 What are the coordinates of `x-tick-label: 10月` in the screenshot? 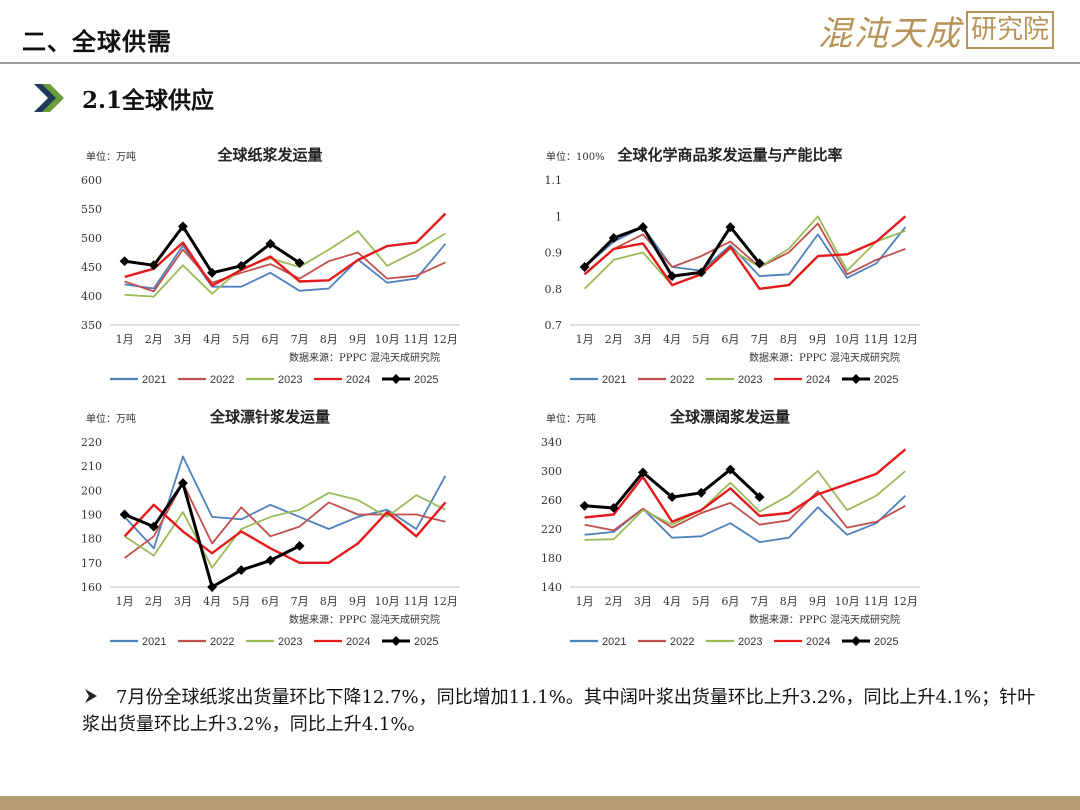 It's located at (387, 601).